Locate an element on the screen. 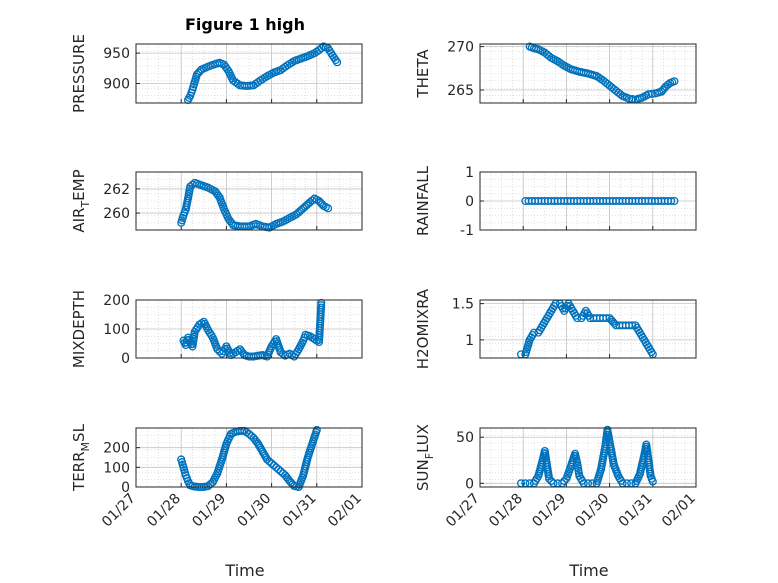 The height and width of the screenshot is (583, 778). y-axis-label-main: RAINFALL is located at coordinates (423, 200).